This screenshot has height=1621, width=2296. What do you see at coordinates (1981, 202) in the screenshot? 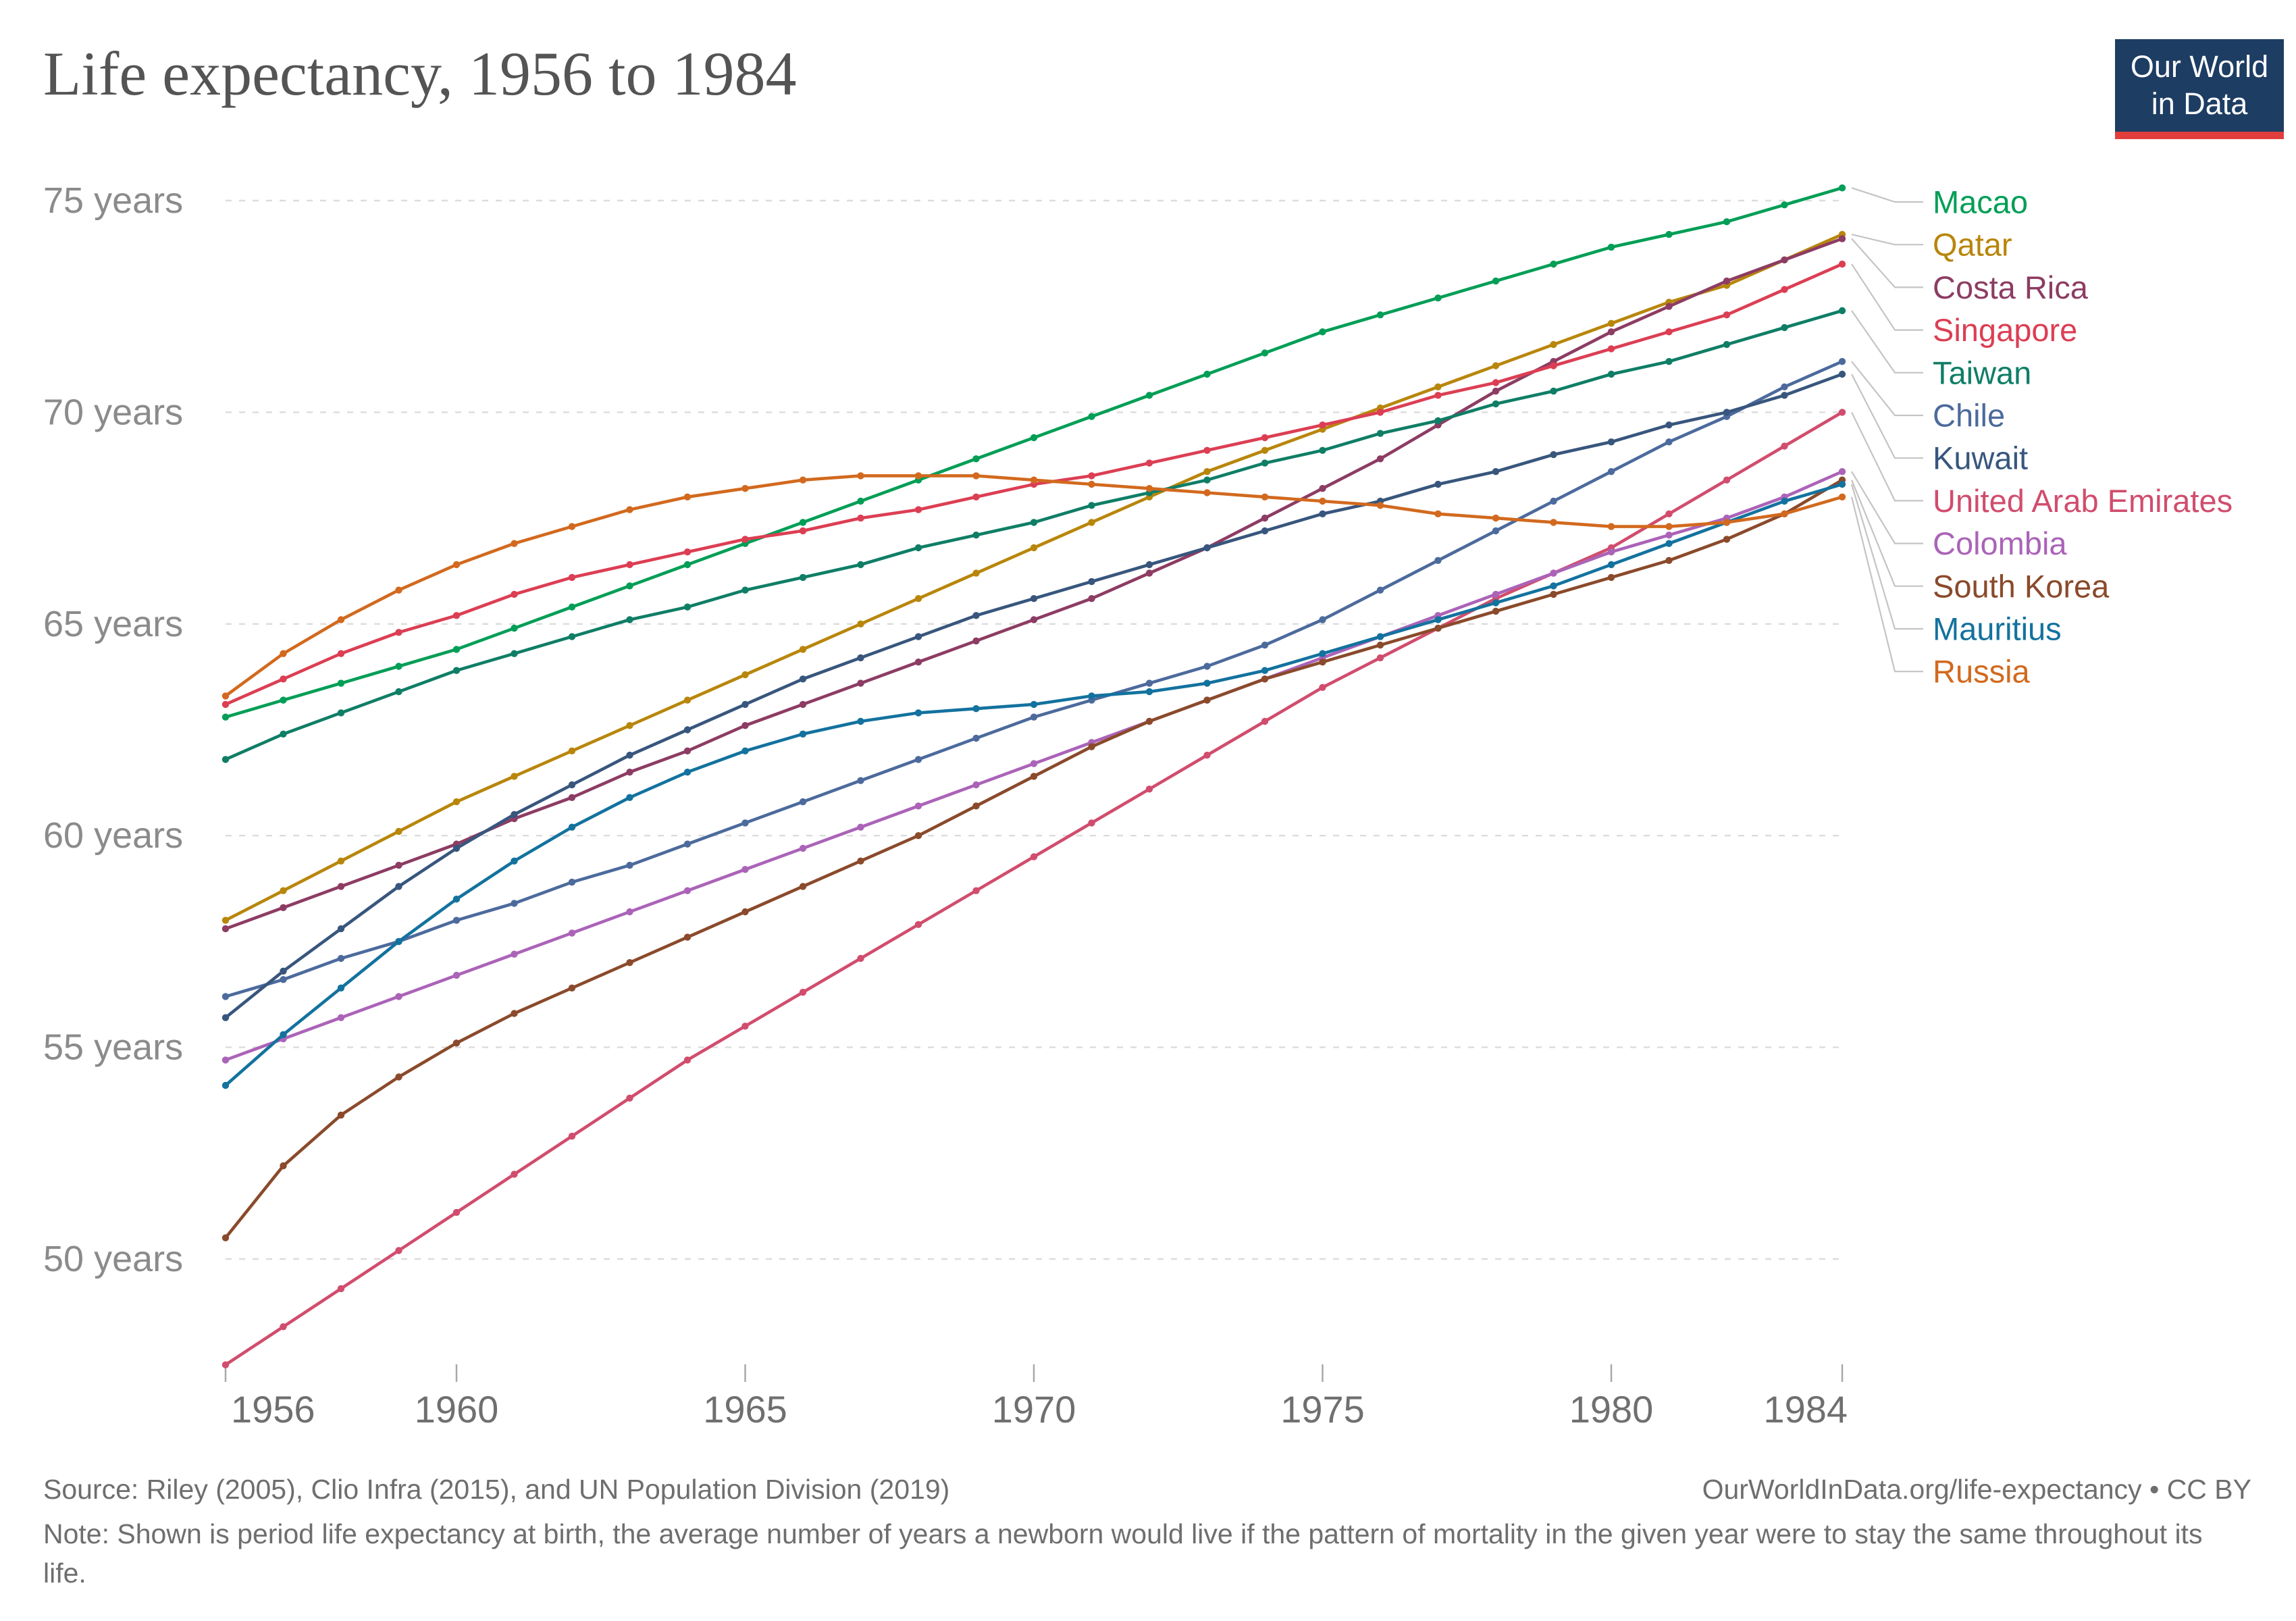
I see `legend-label-macao: Macao` at bounding box center [1981, 202].